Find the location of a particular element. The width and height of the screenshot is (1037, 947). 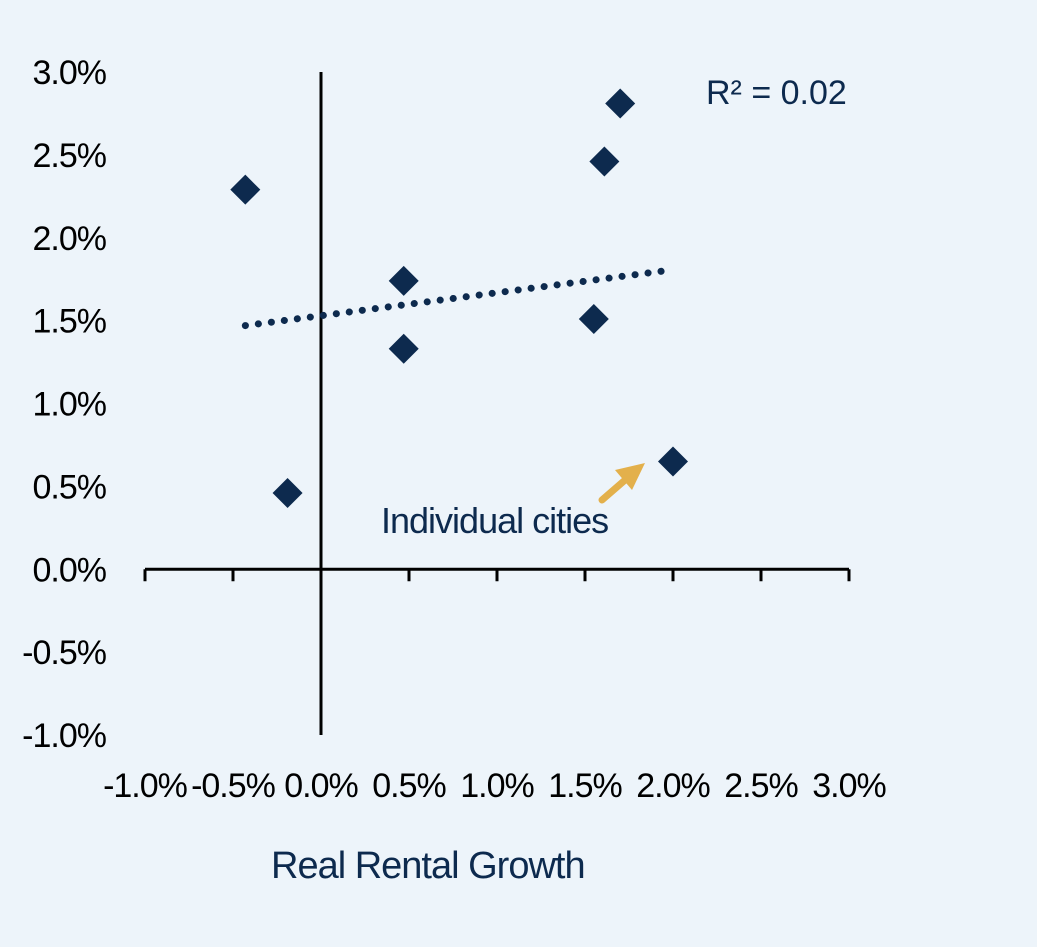

y-tick-label: 1.5% is located at coordinates (70, 322).